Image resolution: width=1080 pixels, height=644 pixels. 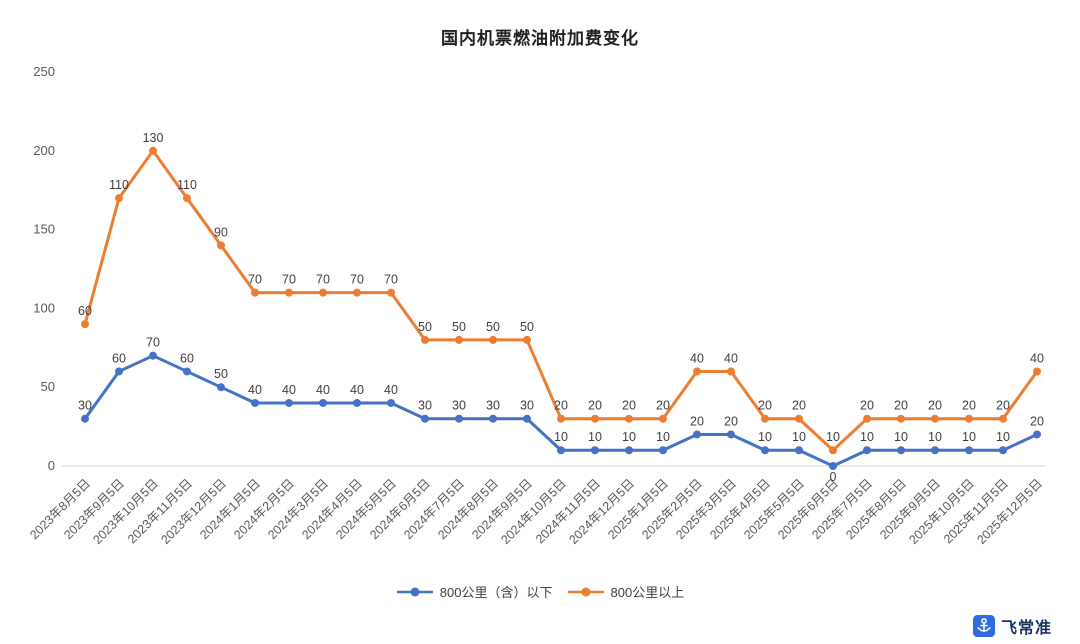 What do you see at coordinates (1026, 628) in the screenshot?
I see `brand-name: 飞常准` at bounding box center [1026, 628].